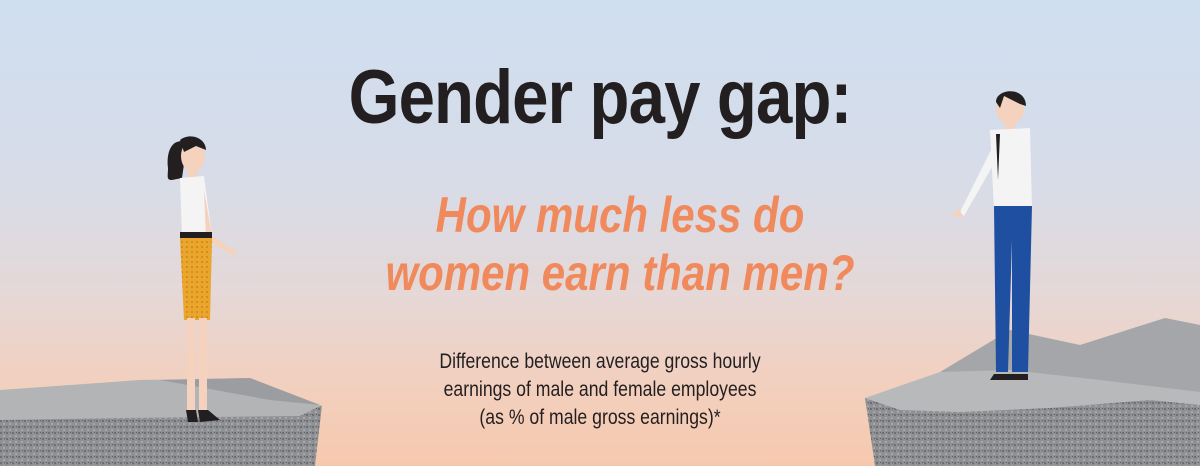 The width and height of the screenshot is (1200, 466). Describe the element at coordinates (161, 422) in the screenshot. I see `left-cliff` at that location.